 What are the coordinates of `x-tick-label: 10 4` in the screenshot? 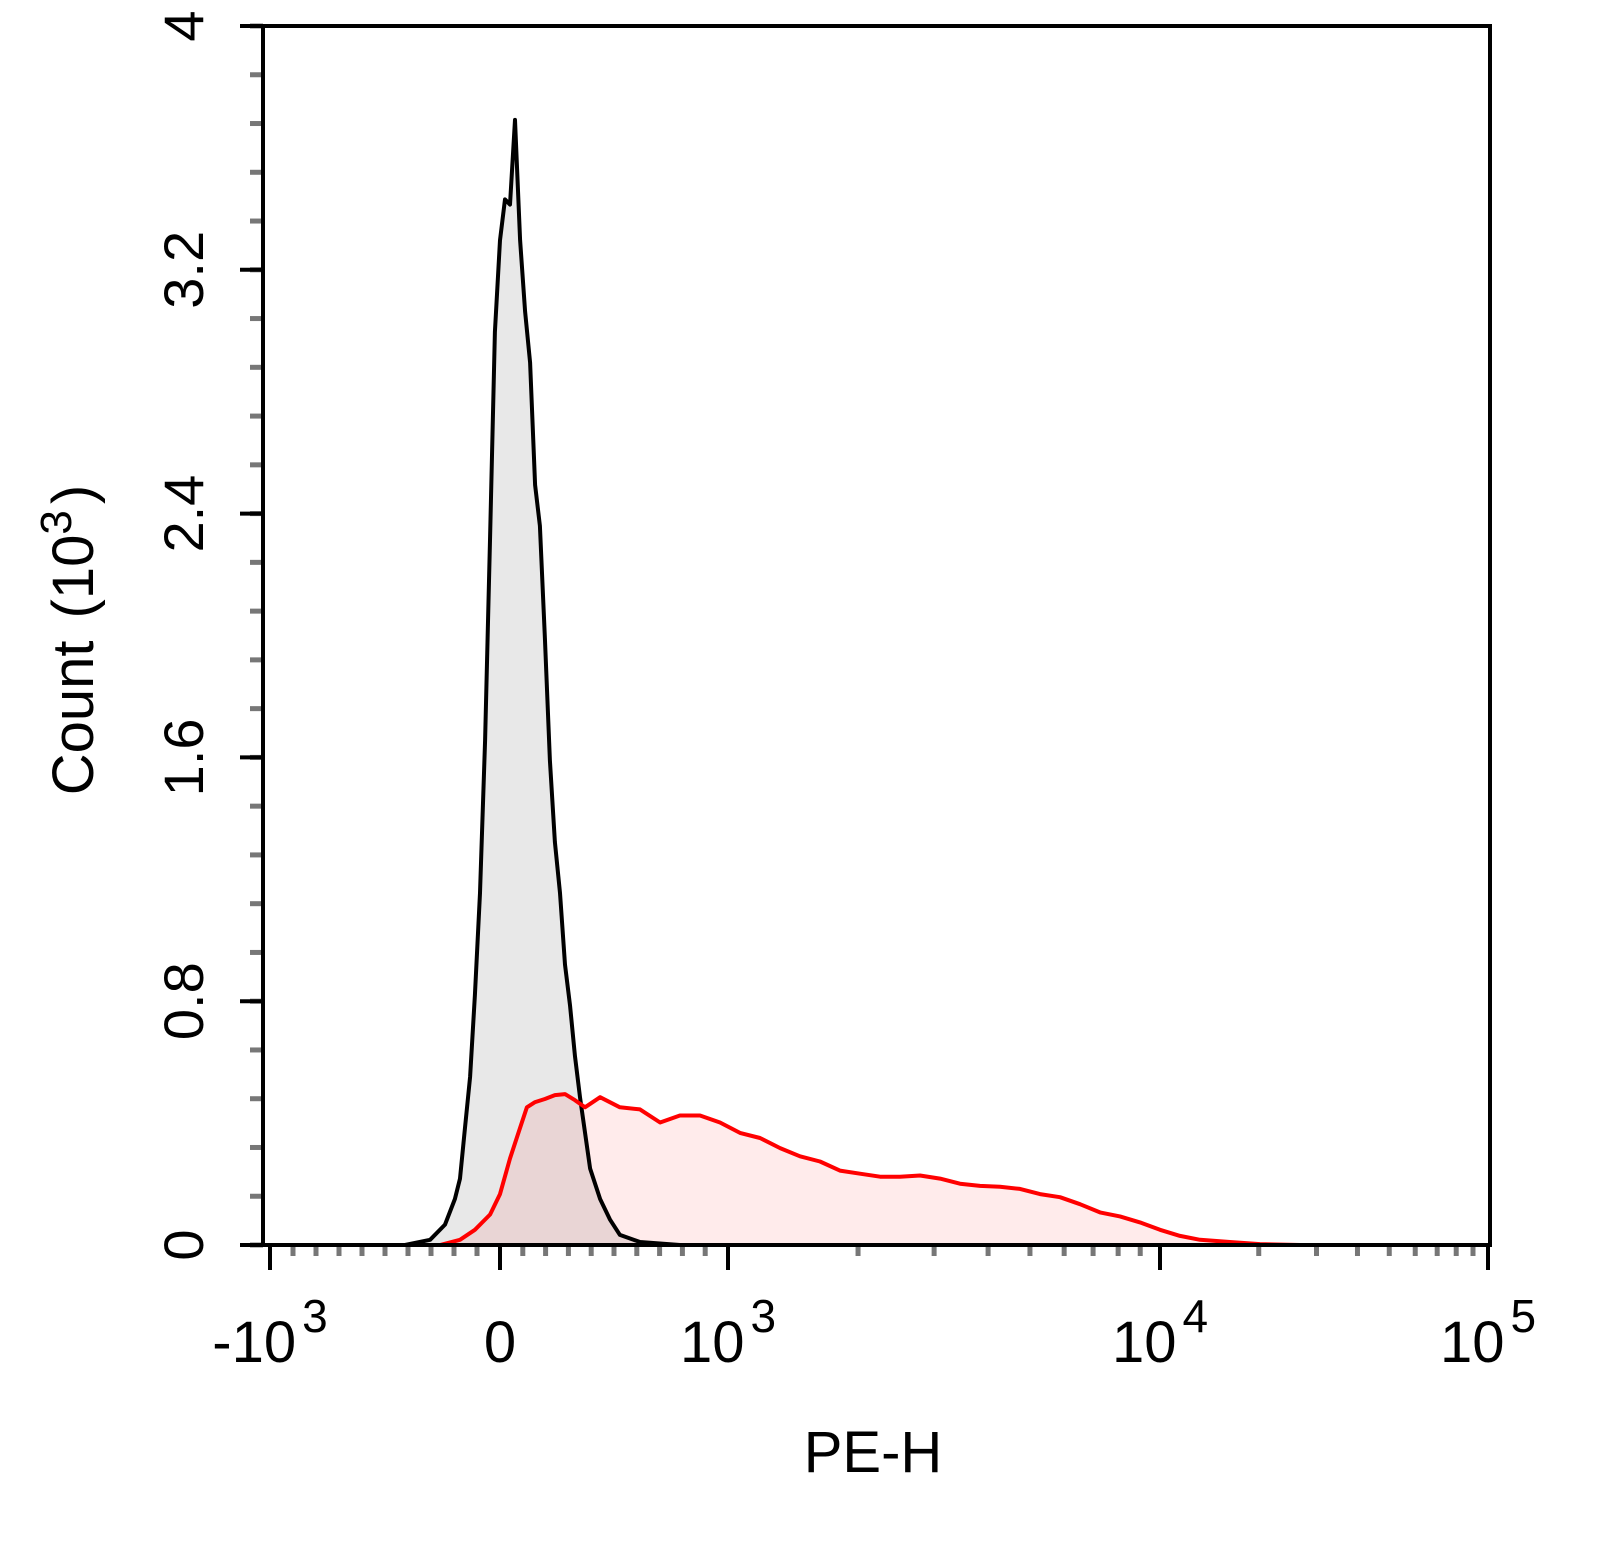 It's located at (1160, 1332).